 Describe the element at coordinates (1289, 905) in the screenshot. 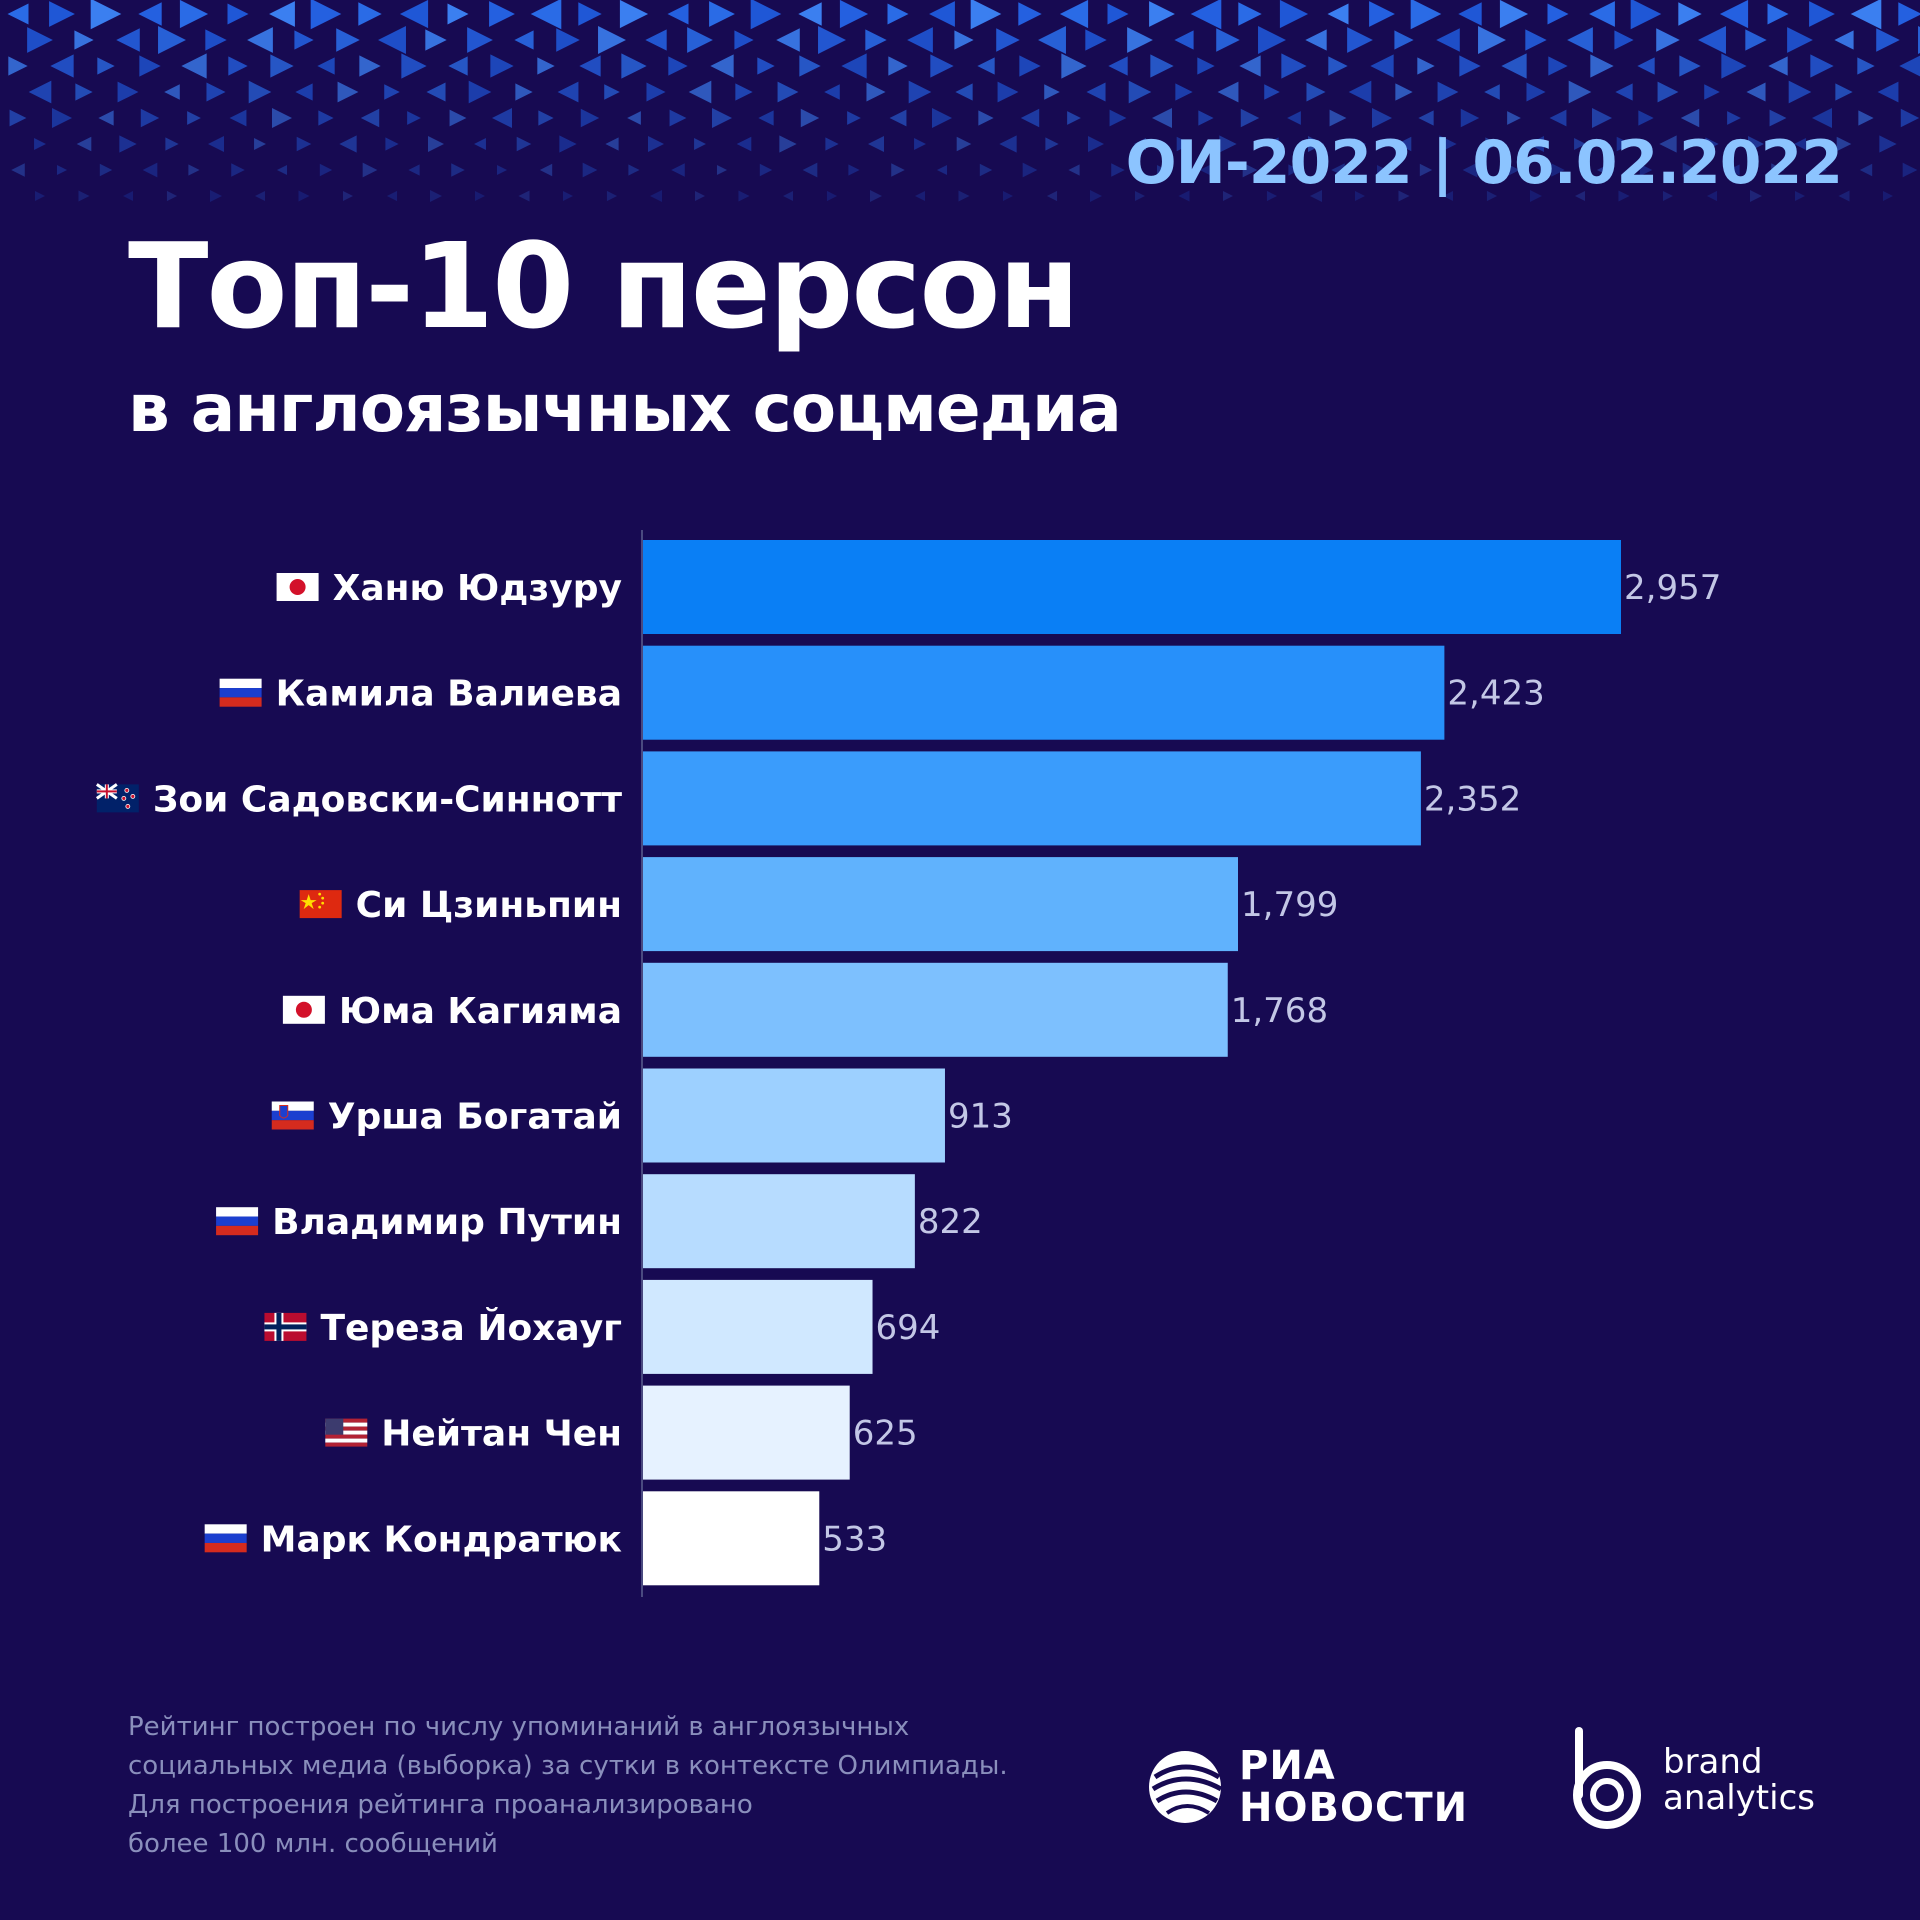

I see `bar-value-label: 1,799` at that location.